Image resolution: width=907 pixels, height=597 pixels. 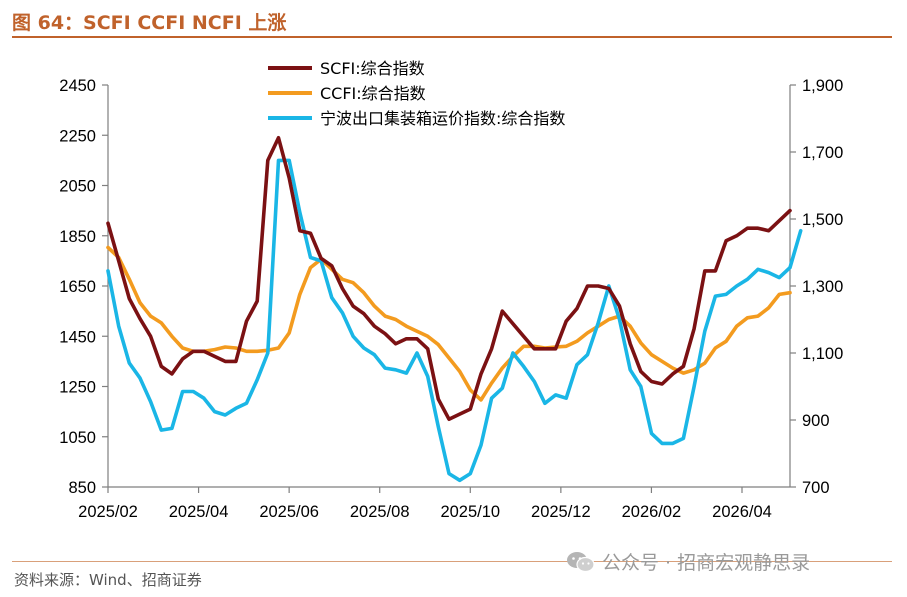 What do you see at coordinates (199, 512) in the screenshot?
I see `x-tick-label: 2025/04` at bounding box center [199, 512].